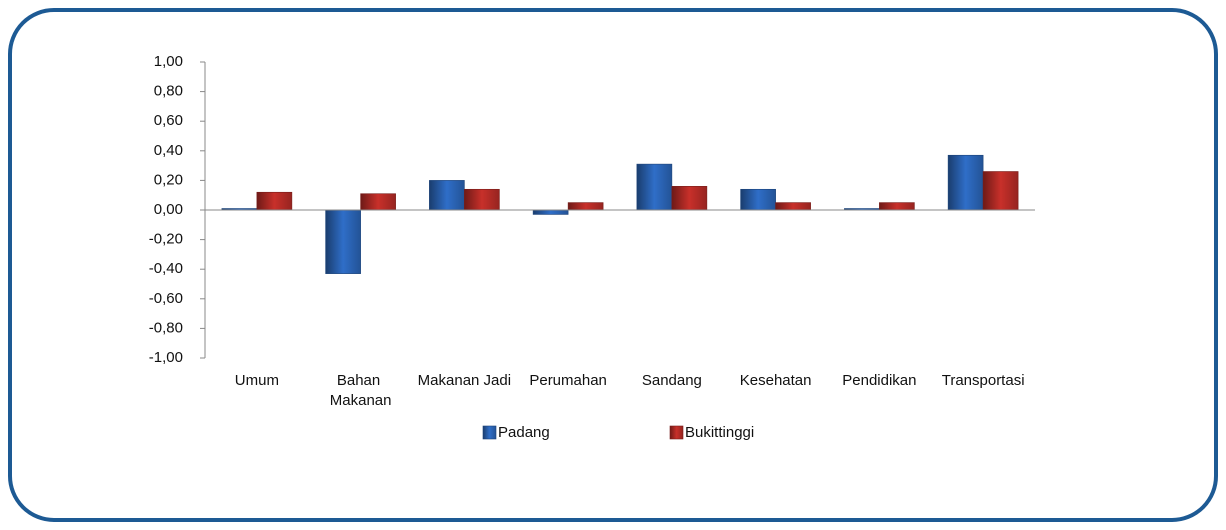 The height and width of the screenshot is (530, 1226). Describe the element at coordinates (166, 298) in the screenshot. I see `y-tick-label: -0,60` at that location.